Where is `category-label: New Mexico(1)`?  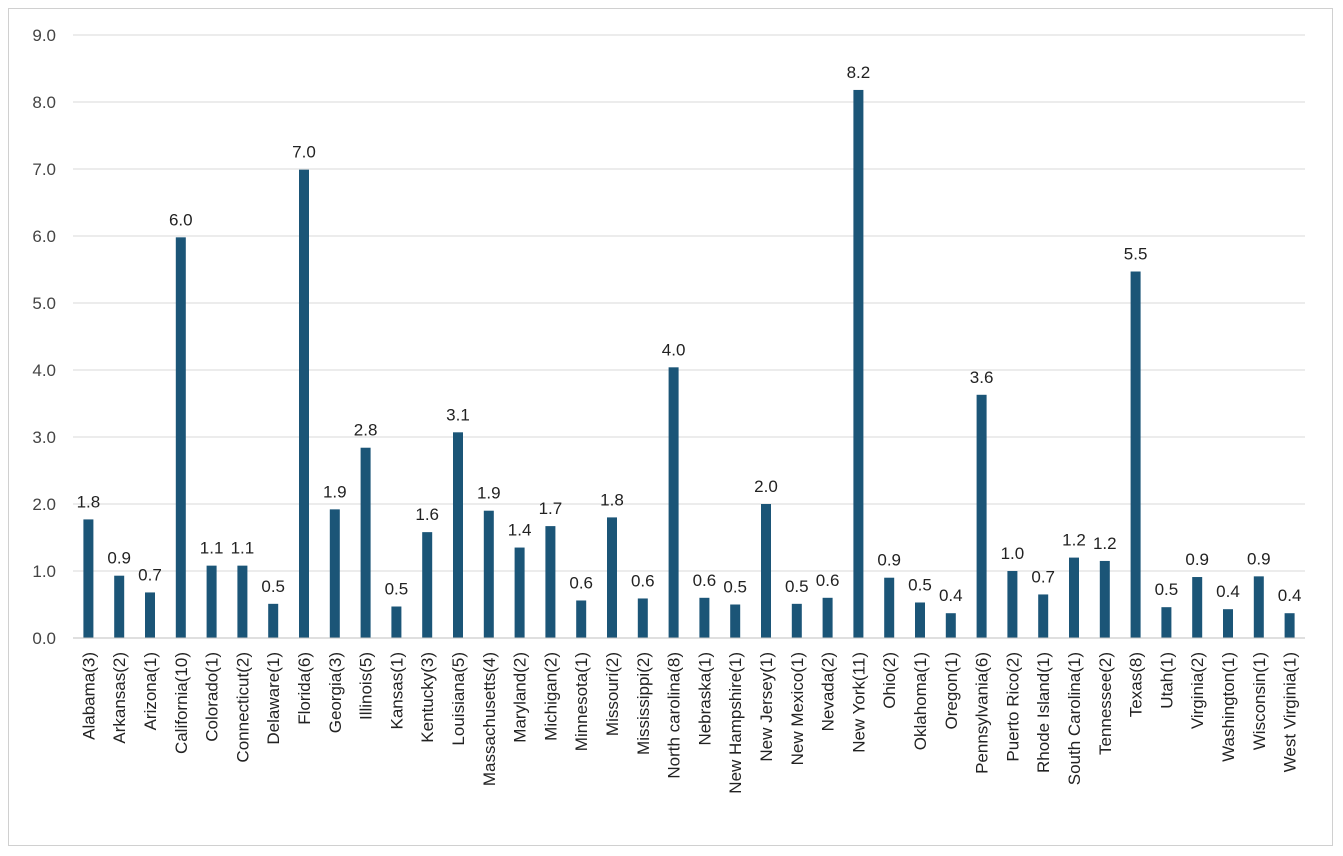 category-label: New Mexico(1) is located at coordinates (797, 708).